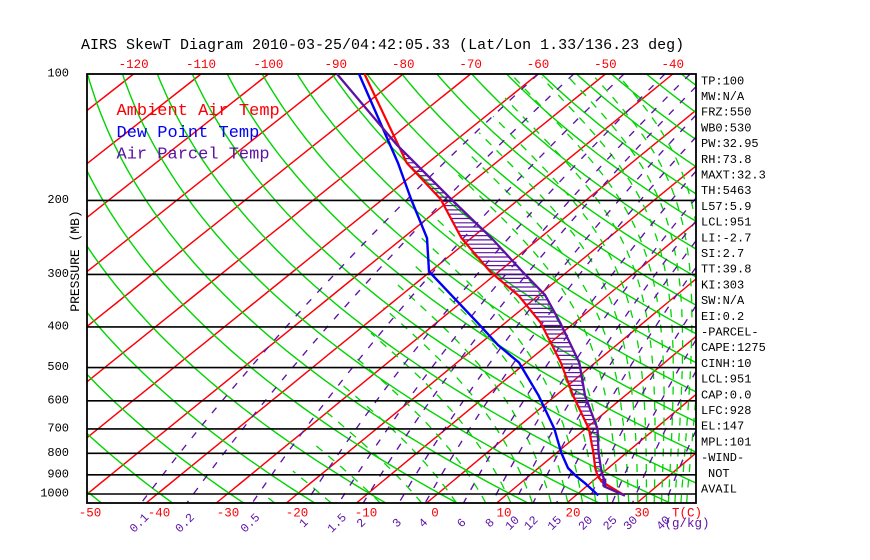 The image size is (870, 560). I want to click on svg-text: 100, so click(58, 74).